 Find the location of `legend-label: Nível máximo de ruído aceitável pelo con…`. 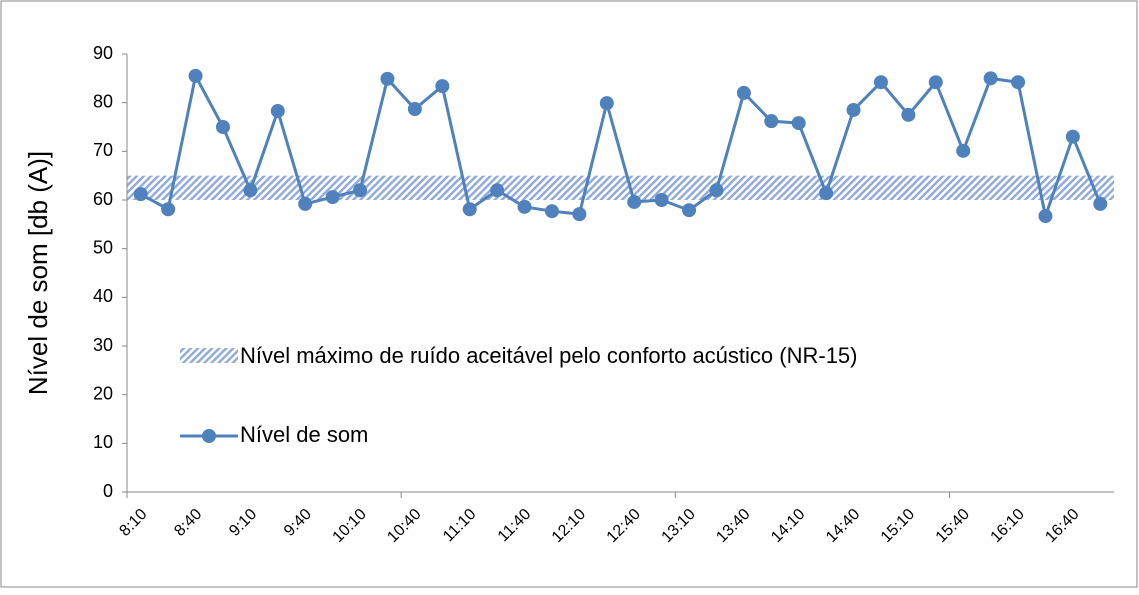

legend-label: Nível máximo de ruído aceitável pelo con… is located at coordinates (549, 355).